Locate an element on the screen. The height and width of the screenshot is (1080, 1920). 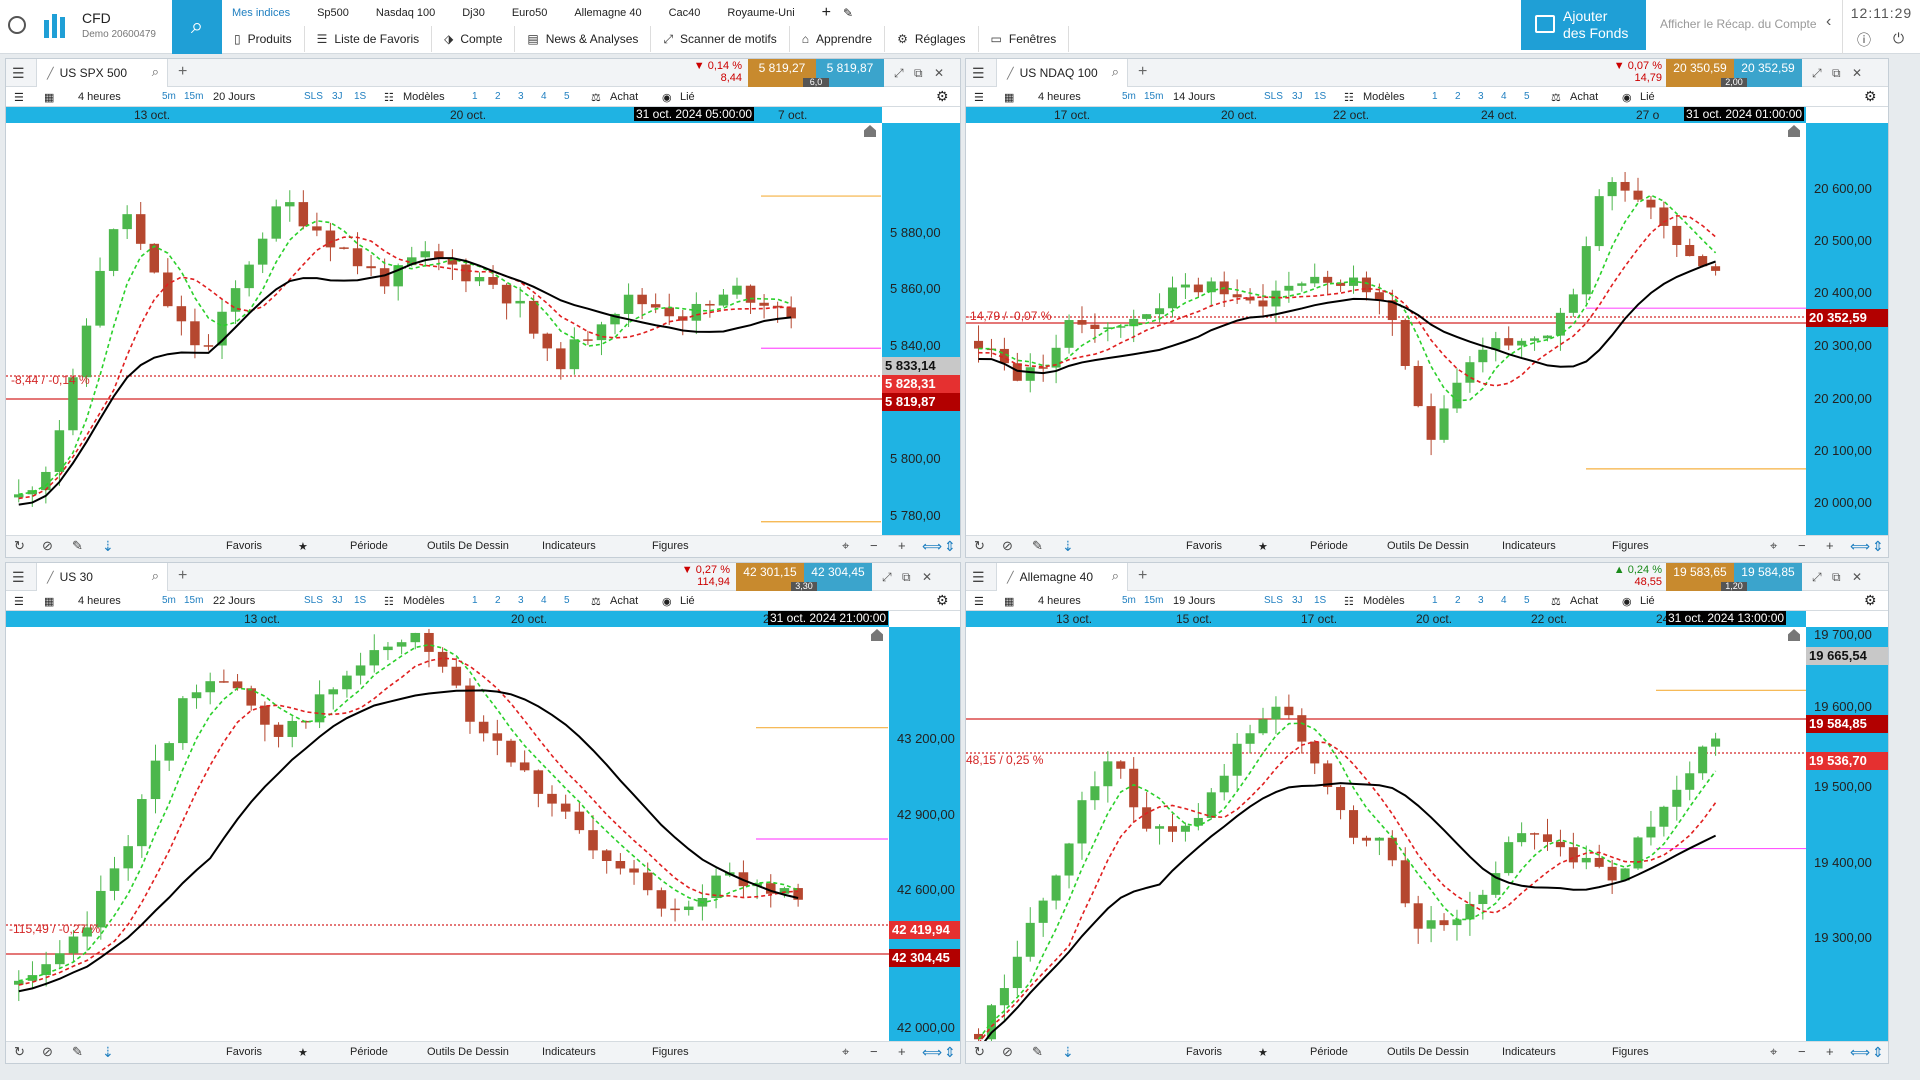
nav-fenetres: ▭ Fenêtres is located at coordinates (1024, 39).